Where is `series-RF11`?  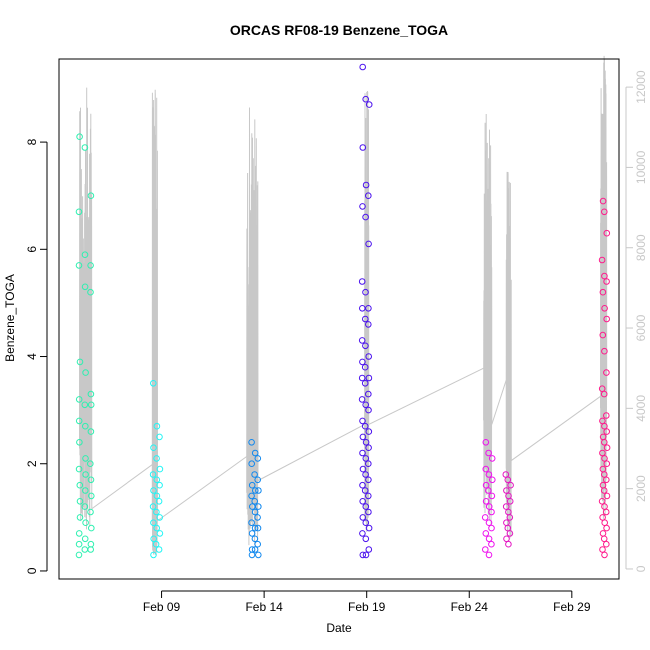 series-RF11 is located at coordinates (365, 311).